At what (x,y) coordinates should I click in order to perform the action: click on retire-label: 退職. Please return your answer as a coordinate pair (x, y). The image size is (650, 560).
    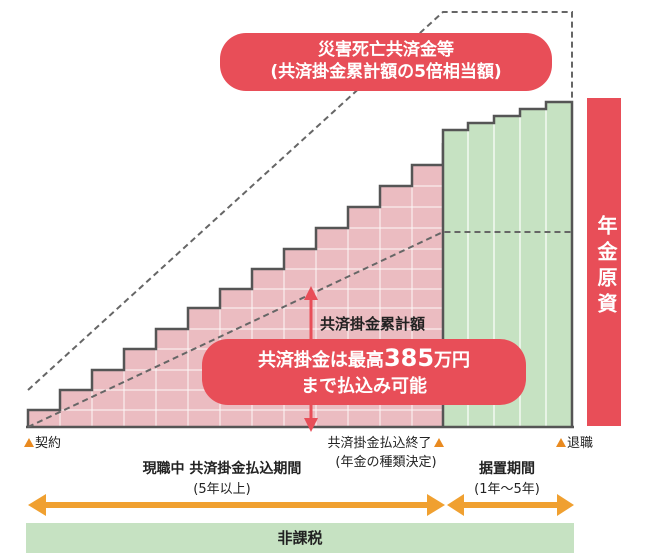
    Looking at the image, I should click on (580, 443).